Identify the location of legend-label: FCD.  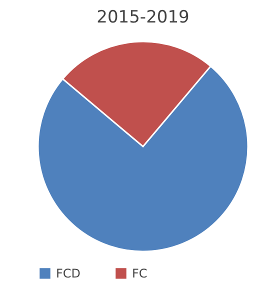
(68, 273).